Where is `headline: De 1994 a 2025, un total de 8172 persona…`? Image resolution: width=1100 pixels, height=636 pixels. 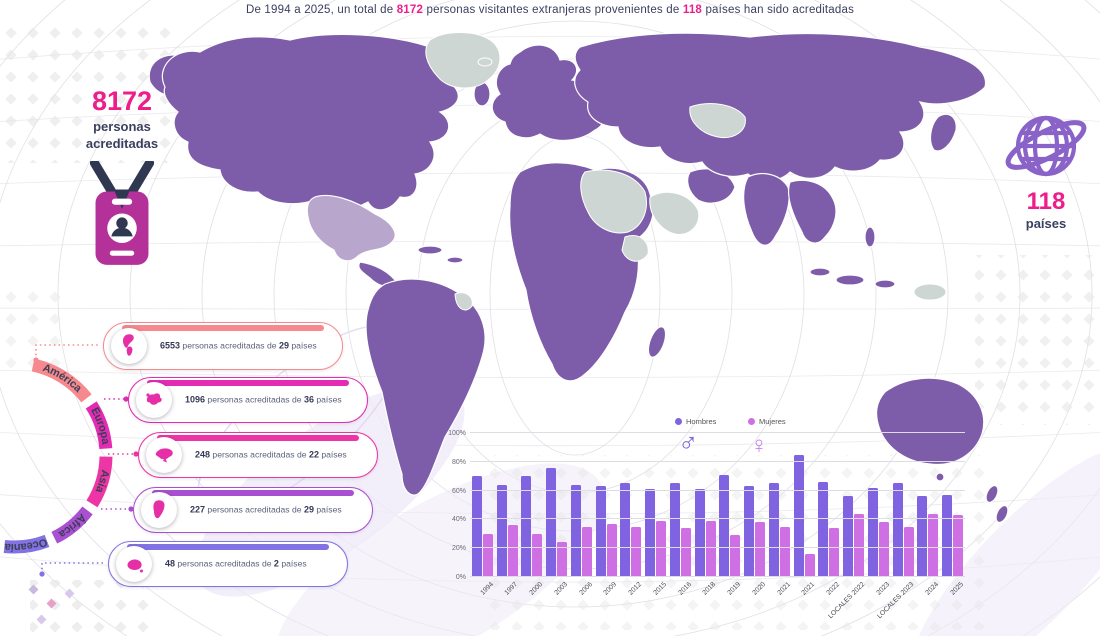
headline: De 1994 a 2025, un total de 8172 persona… is located at coordinates (550, 10).